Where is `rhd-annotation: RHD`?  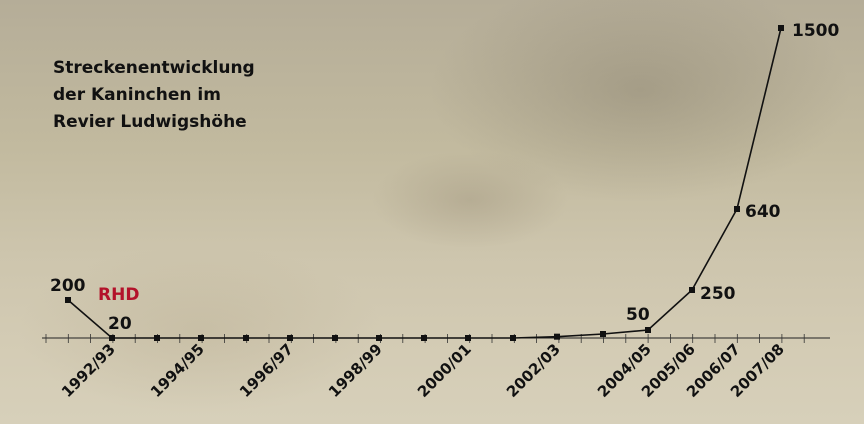 rhd-annotation: RHD is located at coordinates (118, 295).